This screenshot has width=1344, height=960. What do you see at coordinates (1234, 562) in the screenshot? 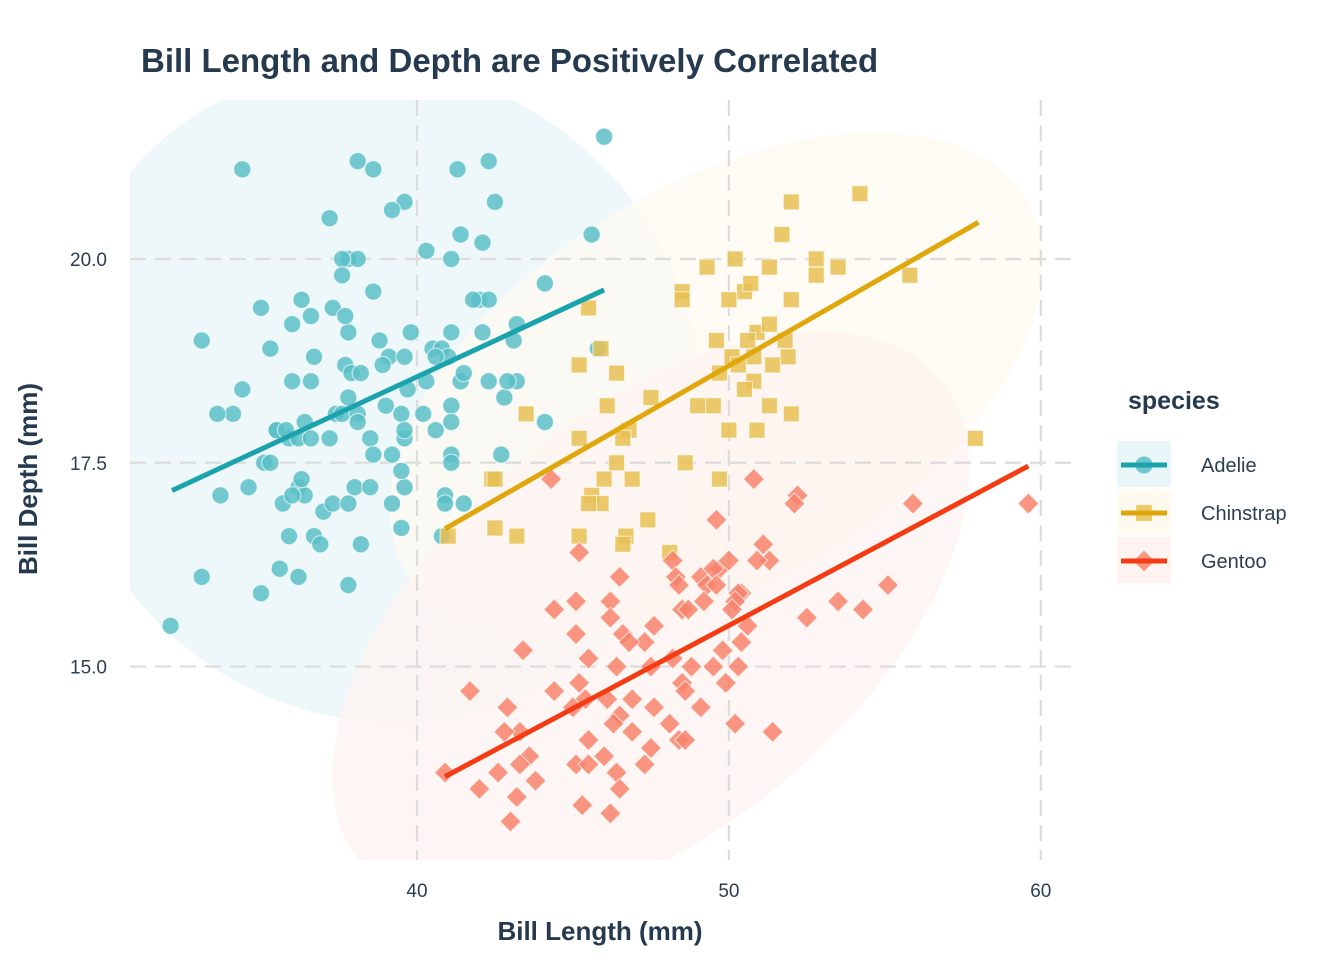
I see `legend-label: Gentoo` at bounding box center [1234, 562].